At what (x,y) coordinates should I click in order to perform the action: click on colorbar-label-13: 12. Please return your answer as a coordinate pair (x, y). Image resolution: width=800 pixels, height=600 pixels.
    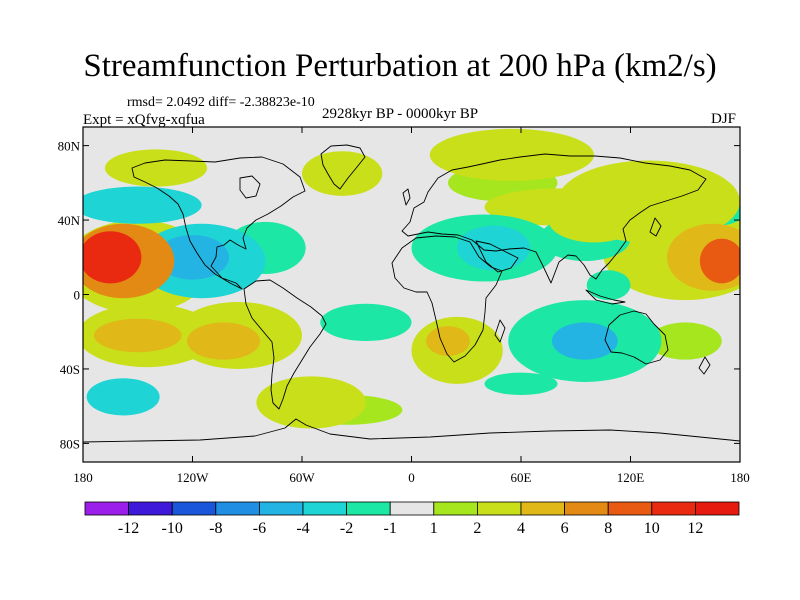
    Looking at the image, I should click on (695, 528).